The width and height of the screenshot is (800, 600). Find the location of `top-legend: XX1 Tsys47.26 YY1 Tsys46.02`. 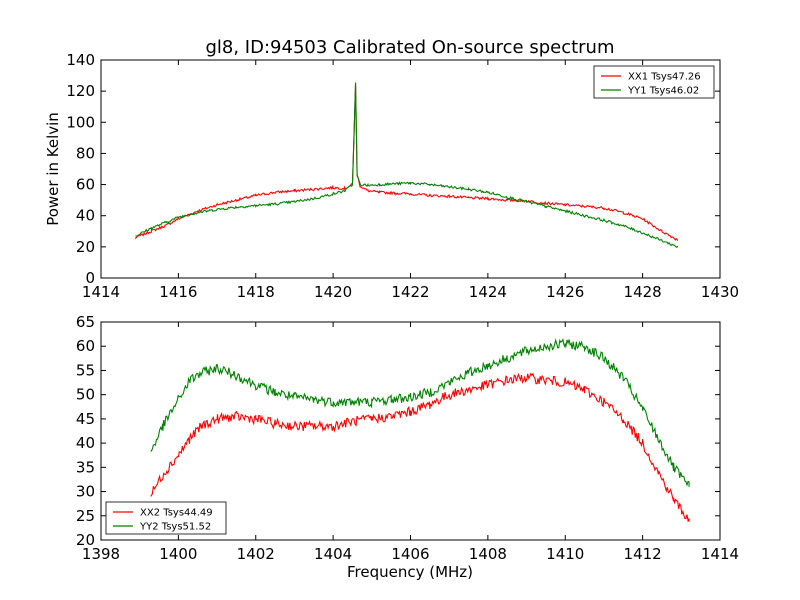

top-legend: XX1 Tsys47.26 YY1 Tsys46.02 is located at coordinates (654, 82).